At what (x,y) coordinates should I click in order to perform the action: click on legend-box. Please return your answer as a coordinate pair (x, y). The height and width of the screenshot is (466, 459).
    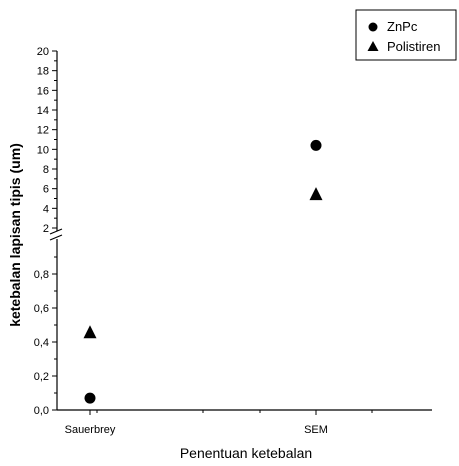
    Looking at the image, I should click on (406, 35).